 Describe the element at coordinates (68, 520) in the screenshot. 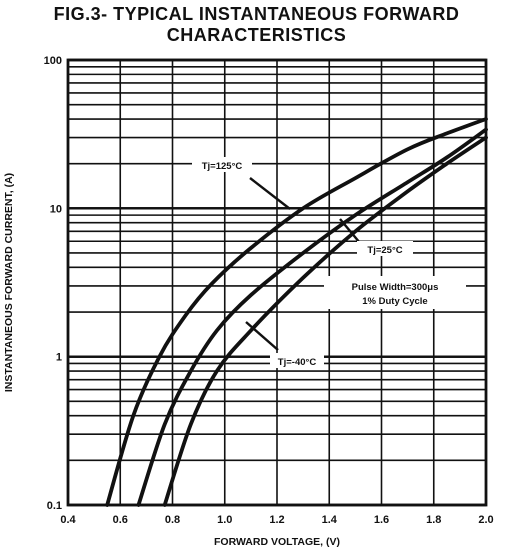

I see `x-tick-label: 0.4` at that location.